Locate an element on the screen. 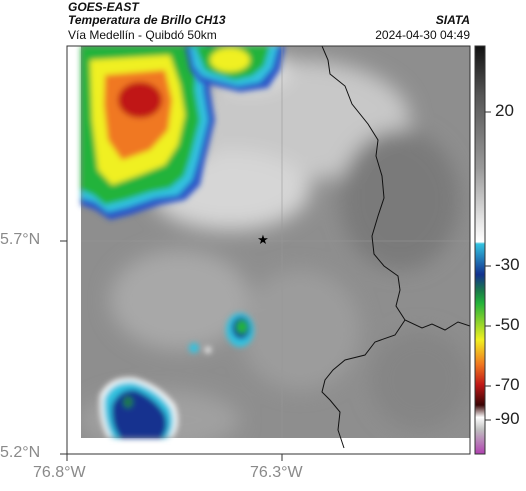  convective-cell-north is located at coordinates (235, 69).